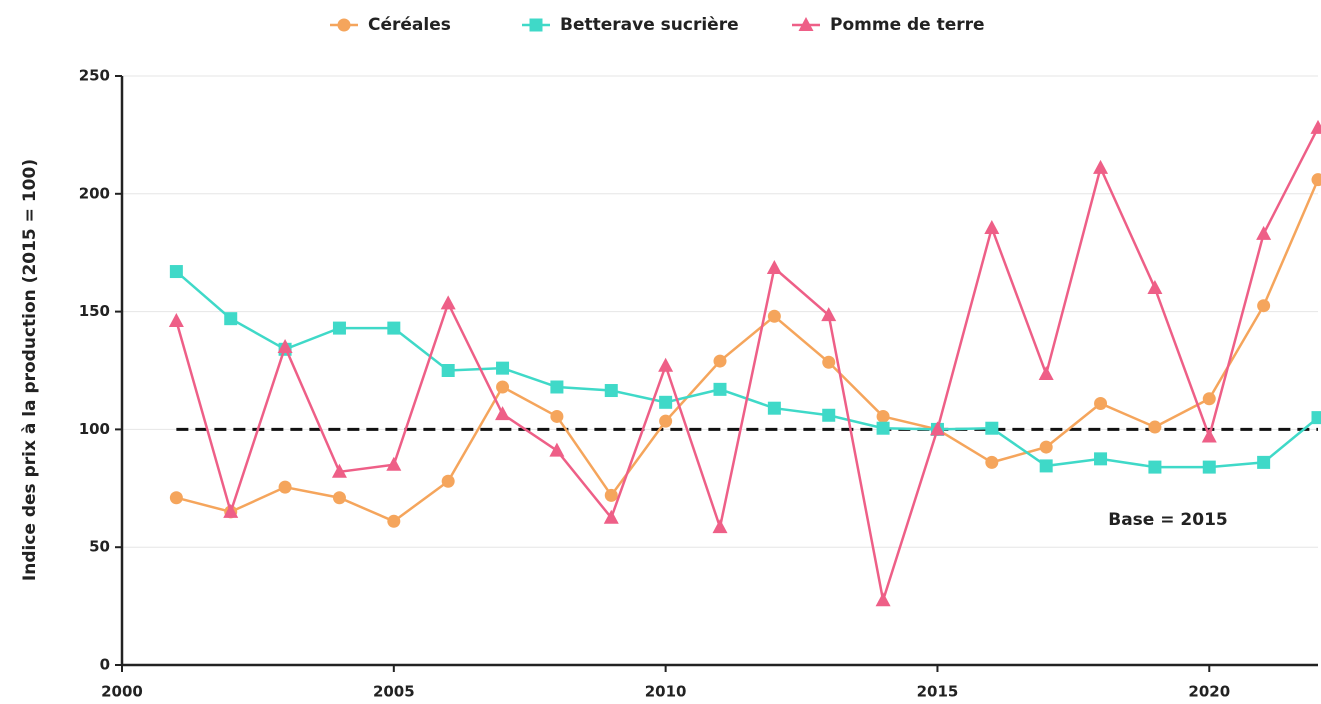 This screenshot has height=704, width=1321. What do you see at coordinates (649, 25) in the screenshot?
I see `legend-label: Betterave sucrière` at bounding box center [649, 25].